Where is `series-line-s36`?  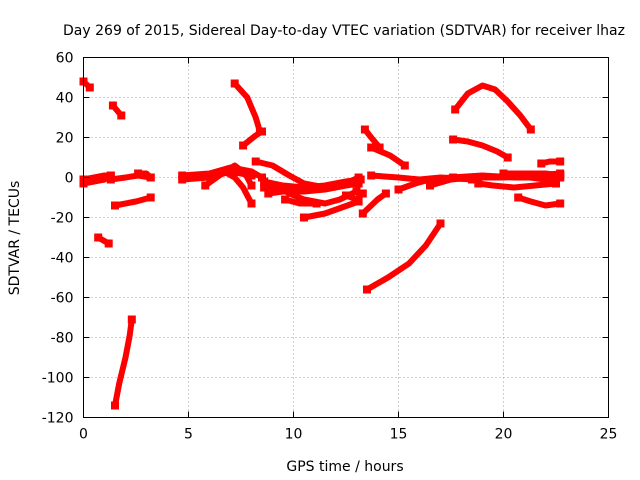 series-line-s36 is located at coordinates (532, 174).